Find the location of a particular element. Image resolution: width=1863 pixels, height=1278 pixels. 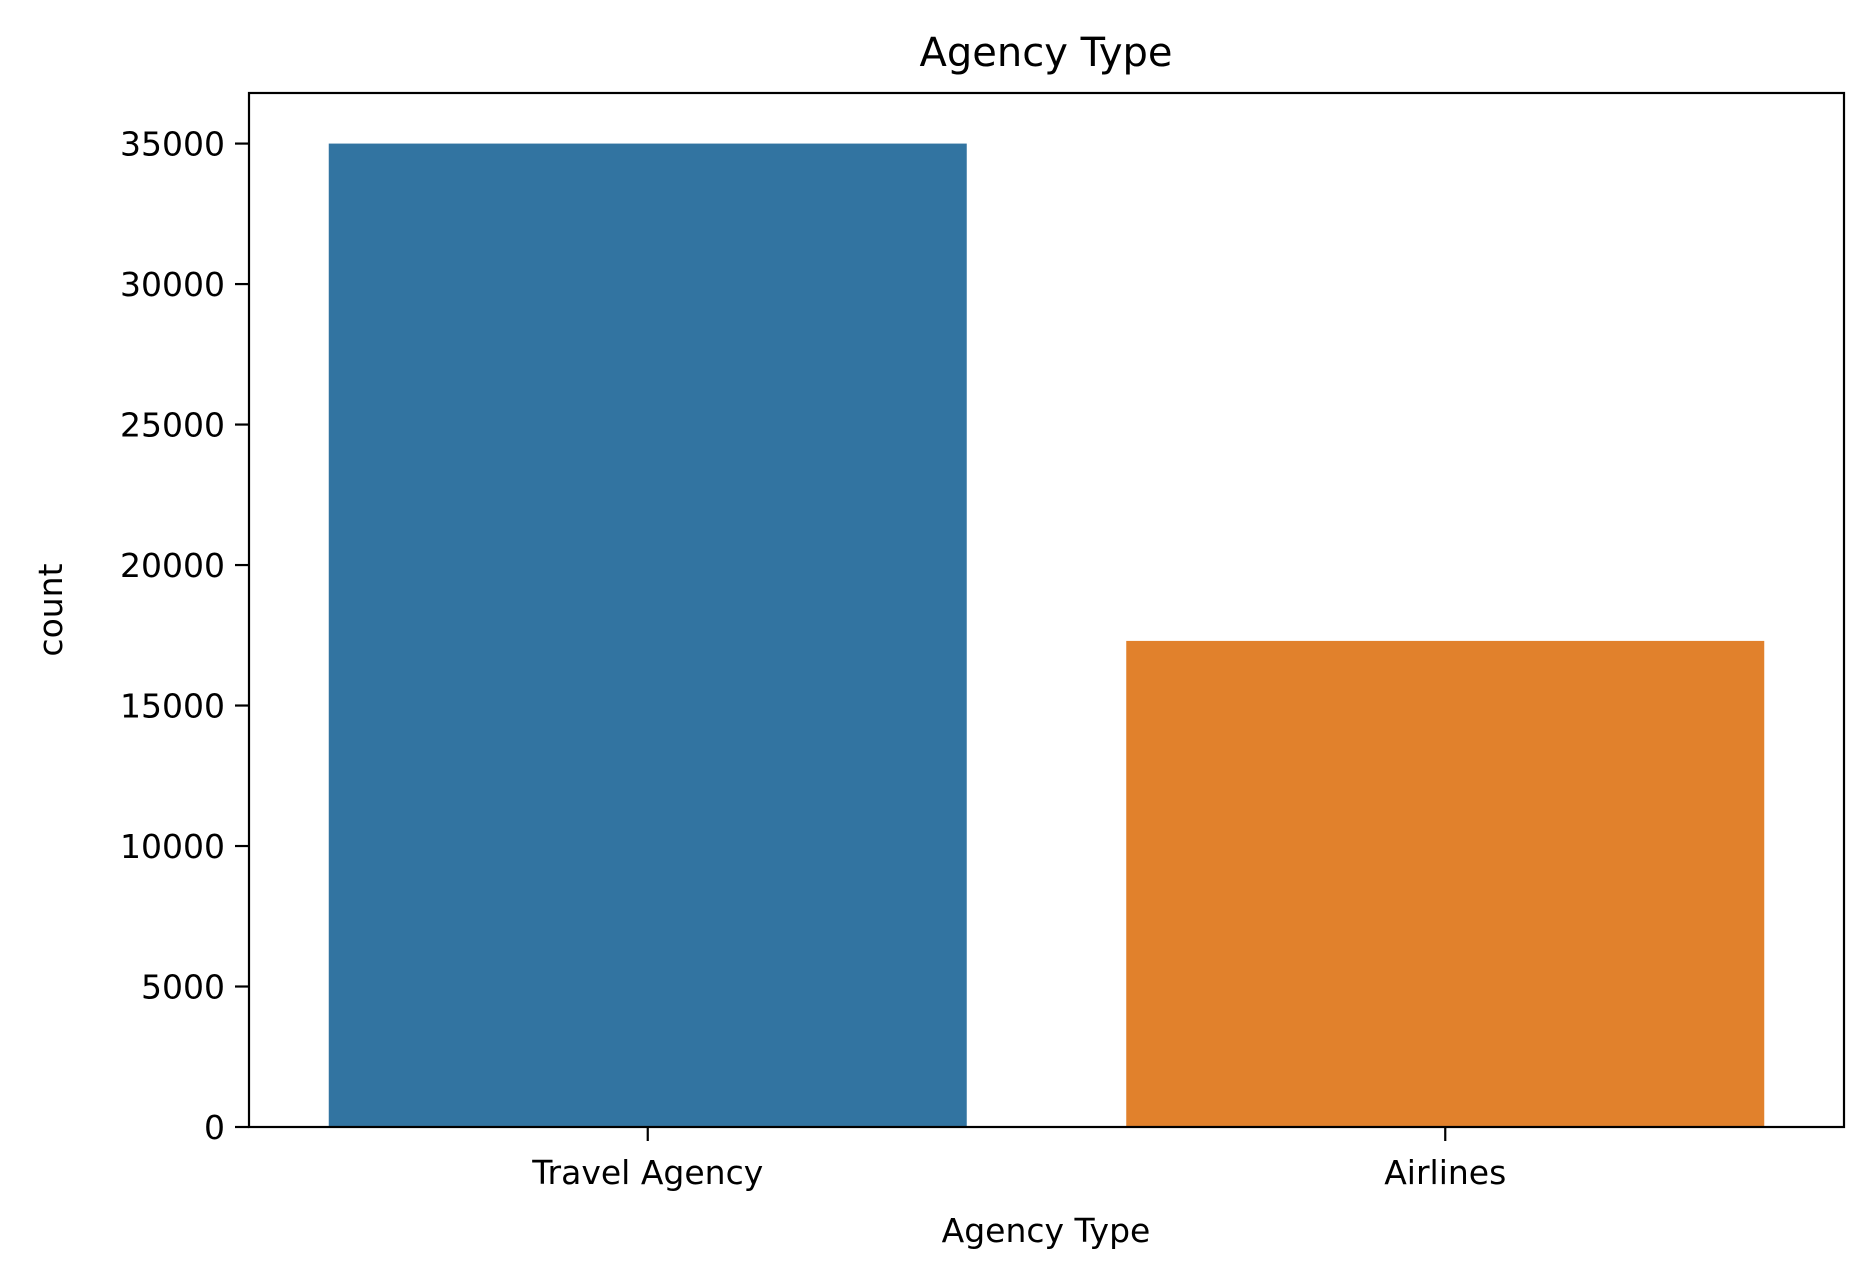

y-axis-ticks: 0 5000 10000 15000 20000 25000 30000 35000 is located at coordinates (184, 636).